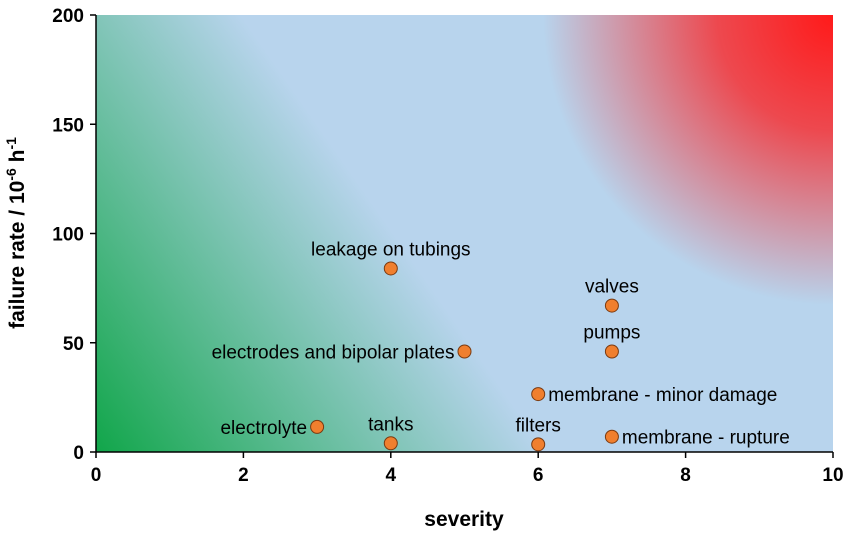  What do you see at coordinates (68, 125) in the screenshot?
I see `y-tick-label: 150` at bounding box center [68, 125].